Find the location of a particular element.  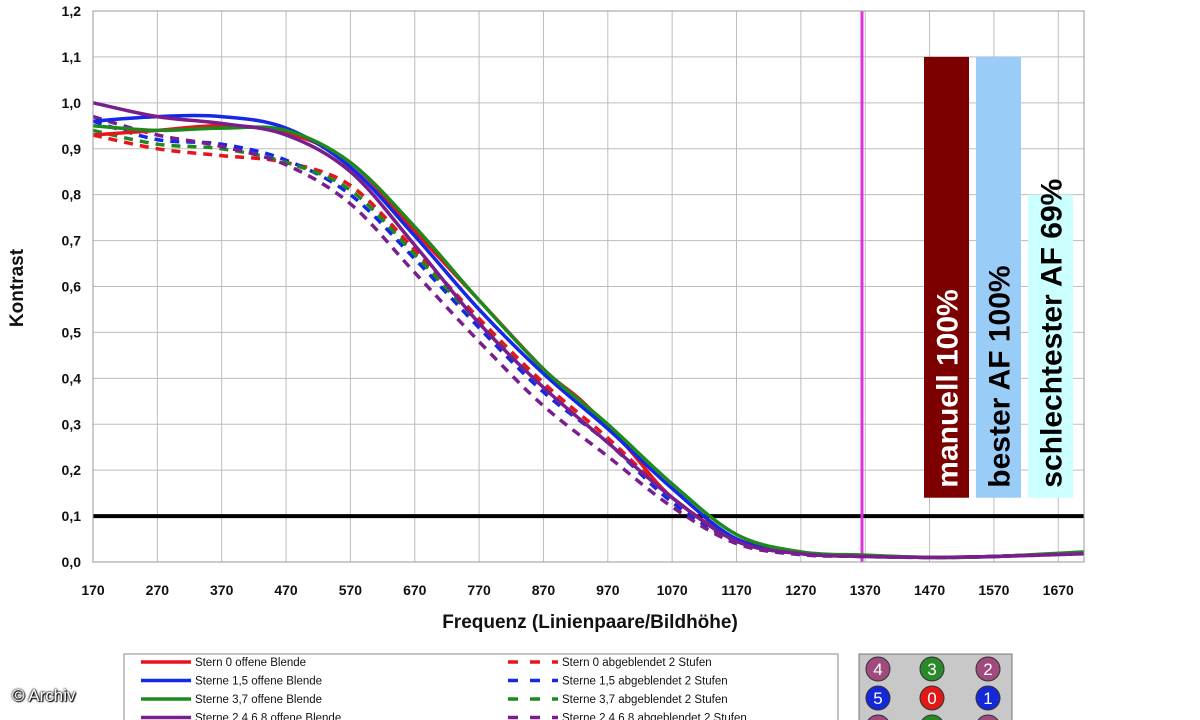

legend-item-label: Sterne 2,4,6,8 abgeblendet 2 Stufen is located at coordinates (654, 716).